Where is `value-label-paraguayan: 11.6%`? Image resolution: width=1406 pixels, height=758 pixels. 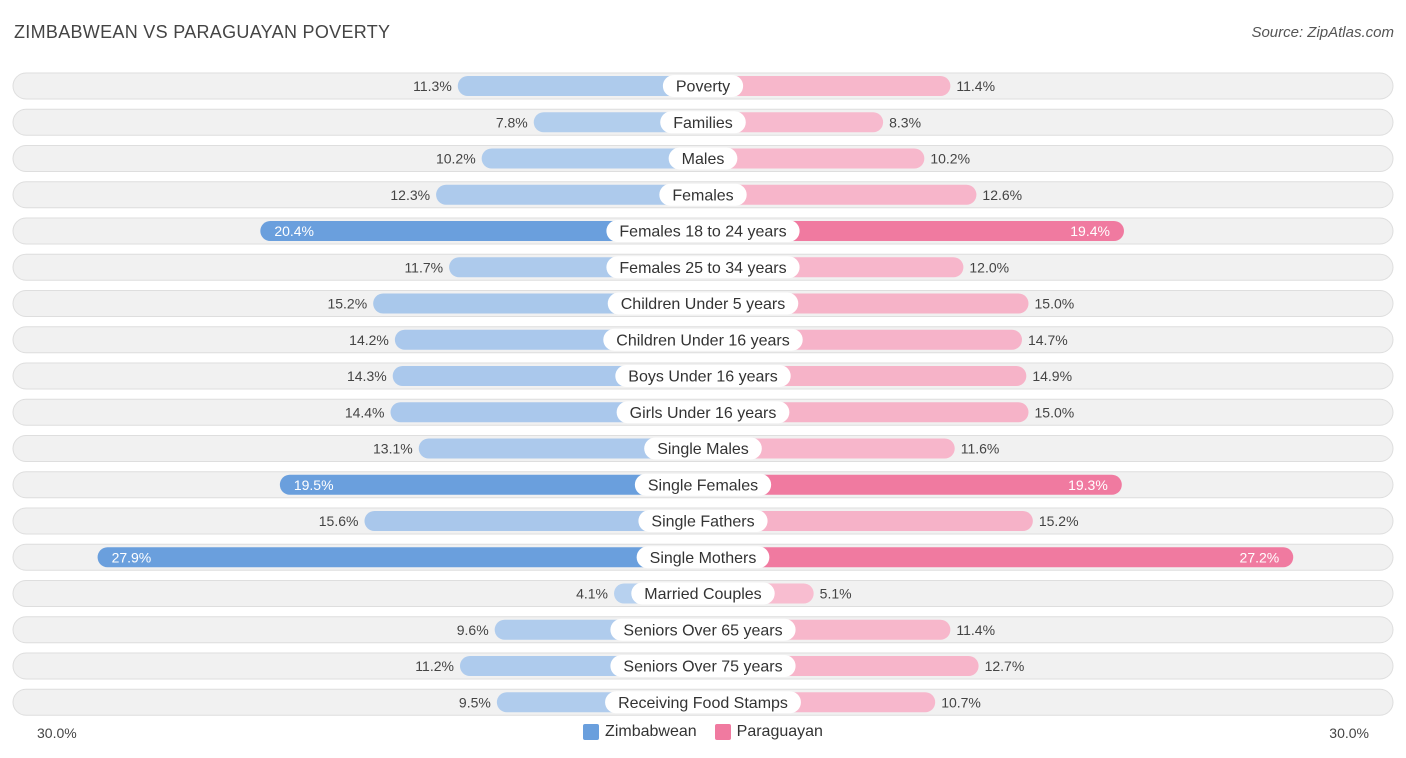 value-label-paraguayan: 11.6% is located at coordinates (980, 449).